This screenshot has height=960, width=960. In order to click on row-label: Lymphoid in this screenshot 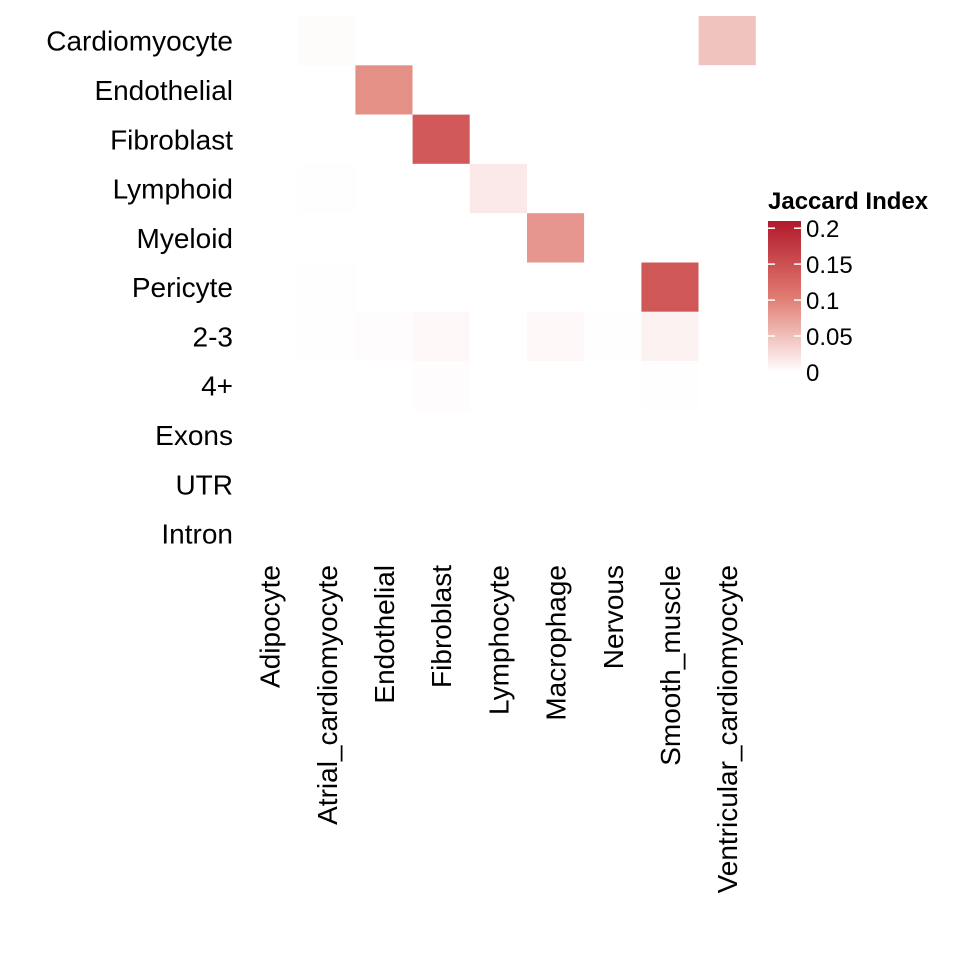, I will do `click(173, 189)`.